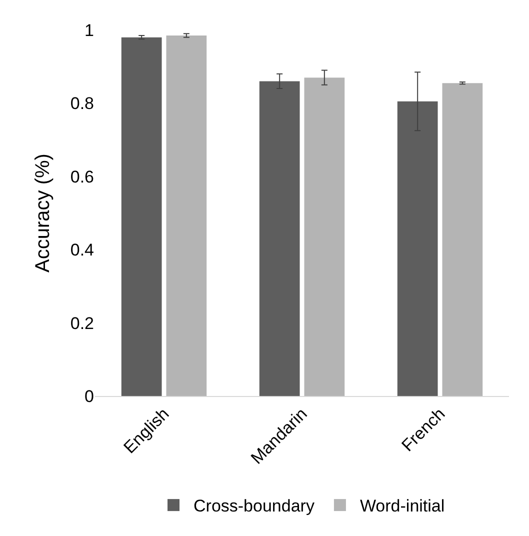 This screenshot has width=529, height=536. What do you see at coordinates (82, 250) in the screenshot?
I see `y-tick-label: 0.4` at bounding box center [82, 250].